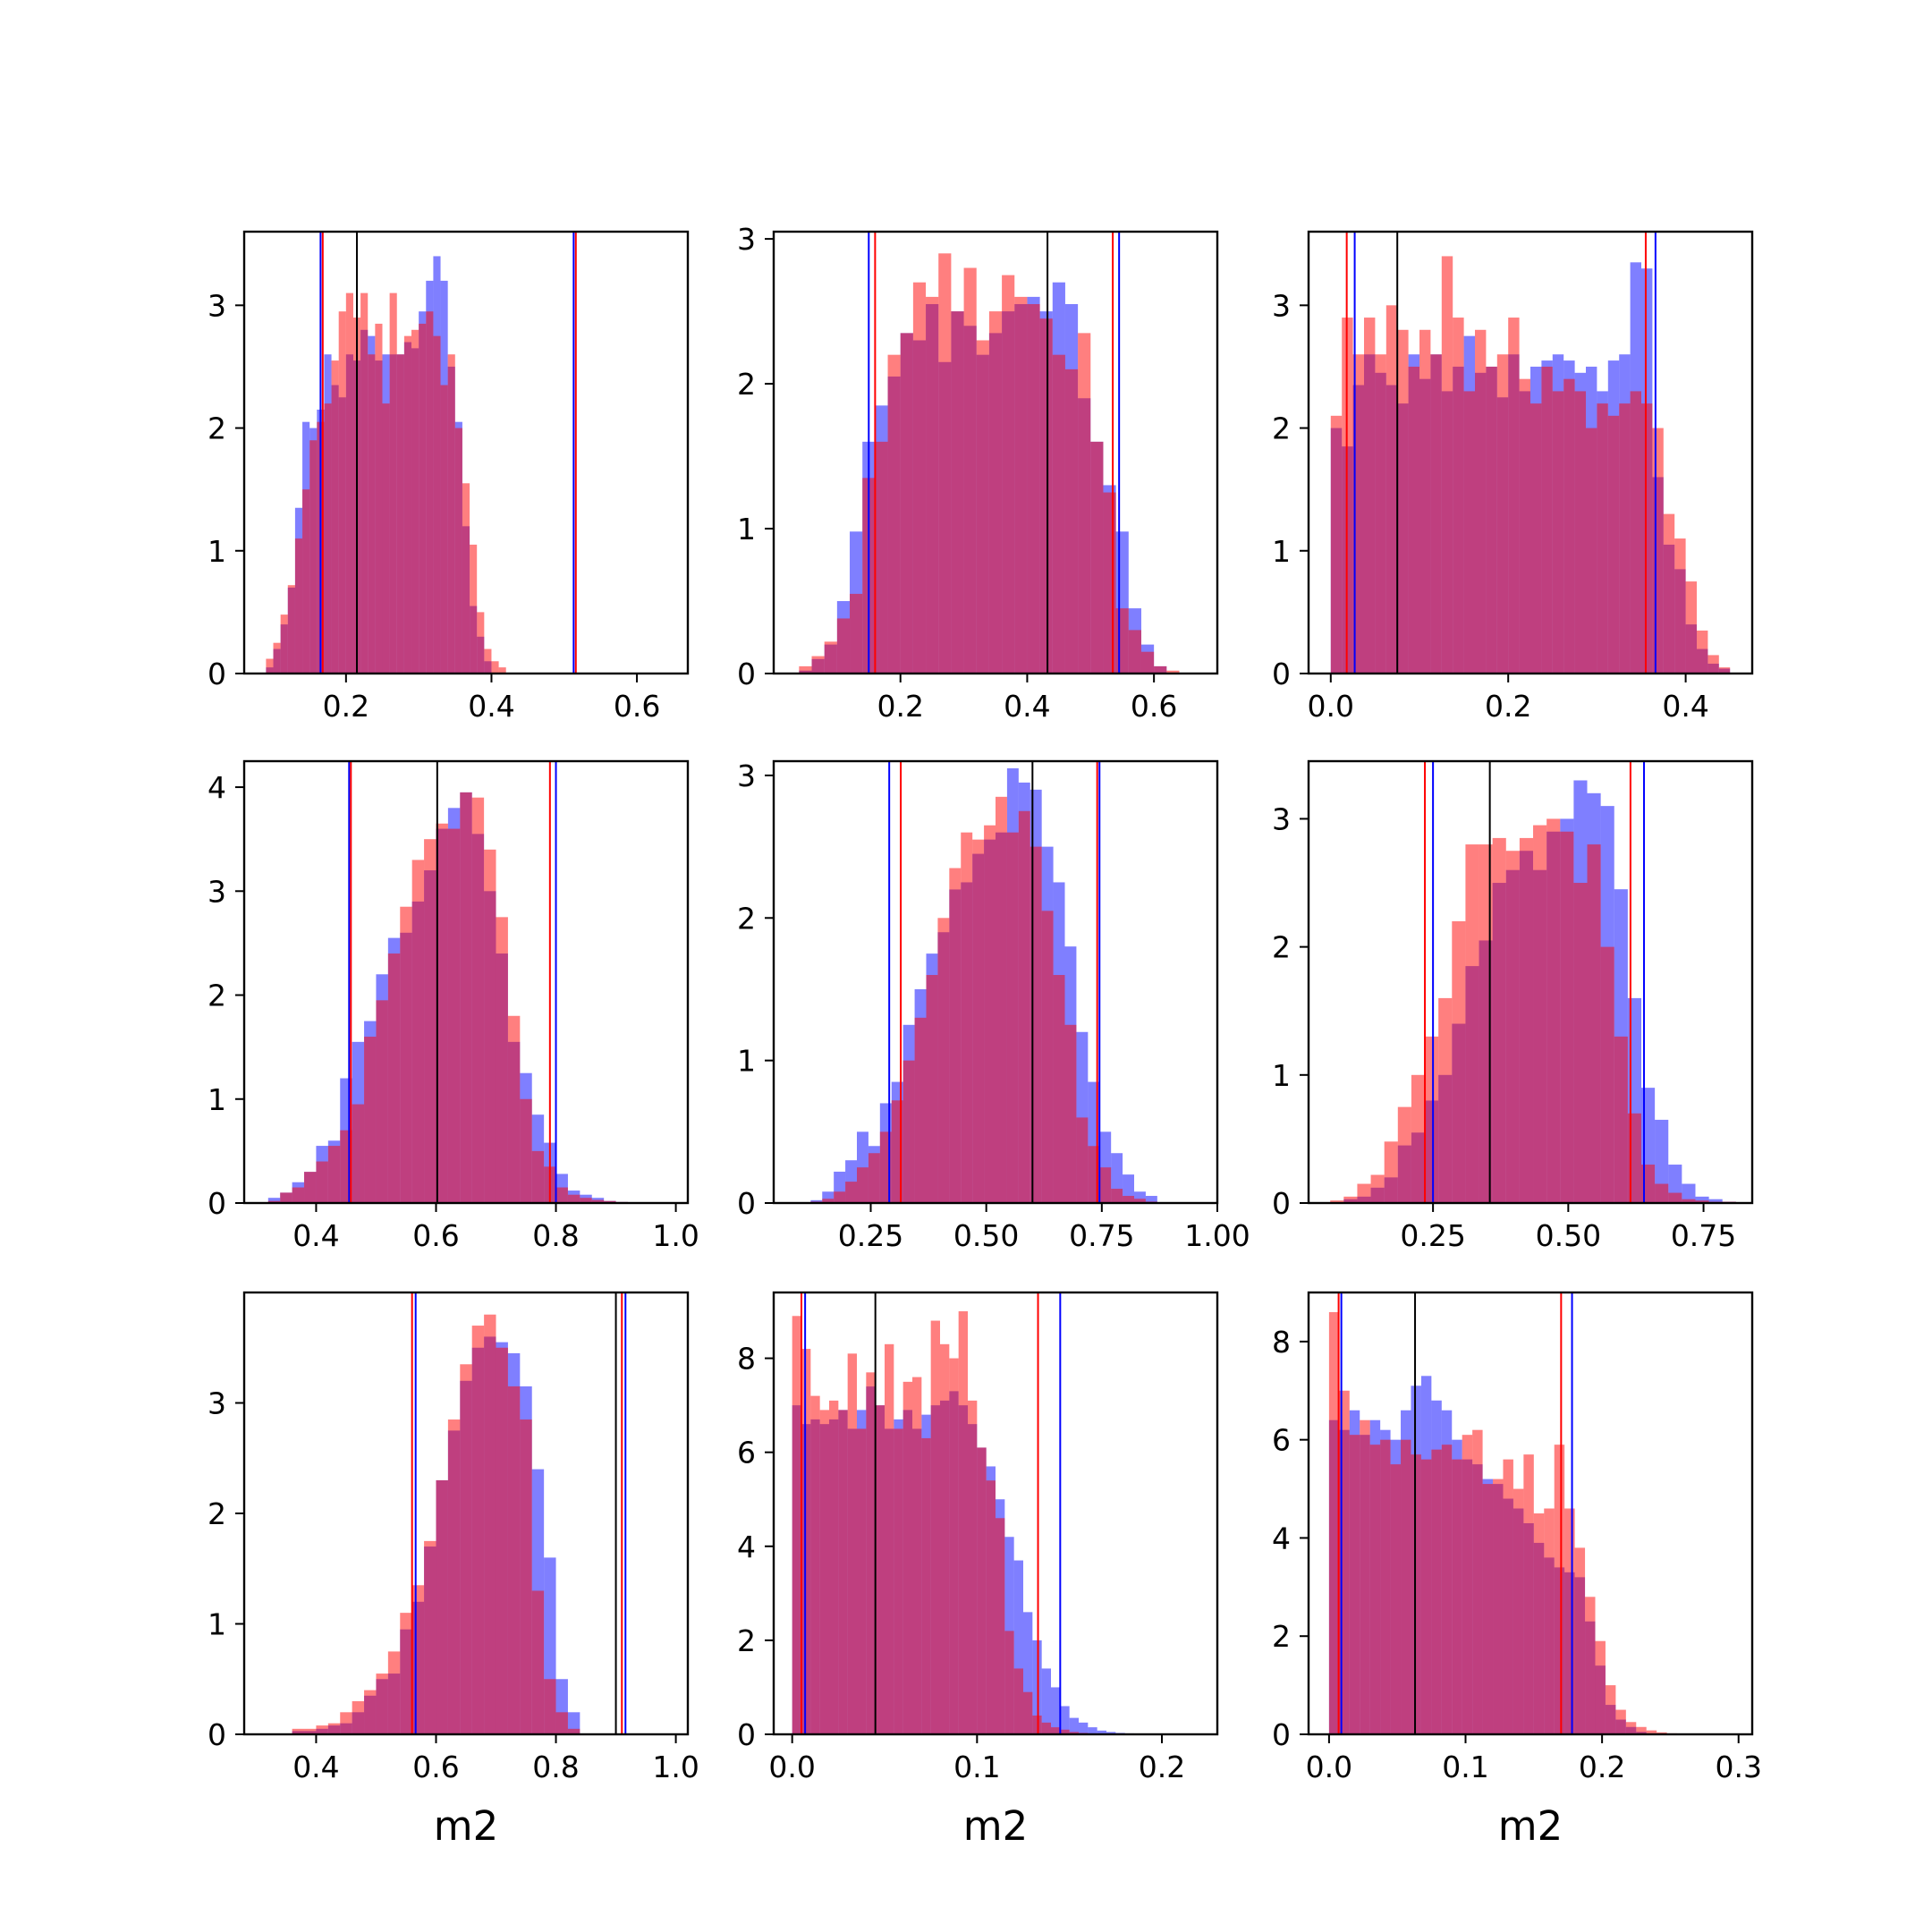  What do you see at coordinates (746, 384) in the screenshot?
I see `y-tick-label: 2` at bounding box center [746, 384].